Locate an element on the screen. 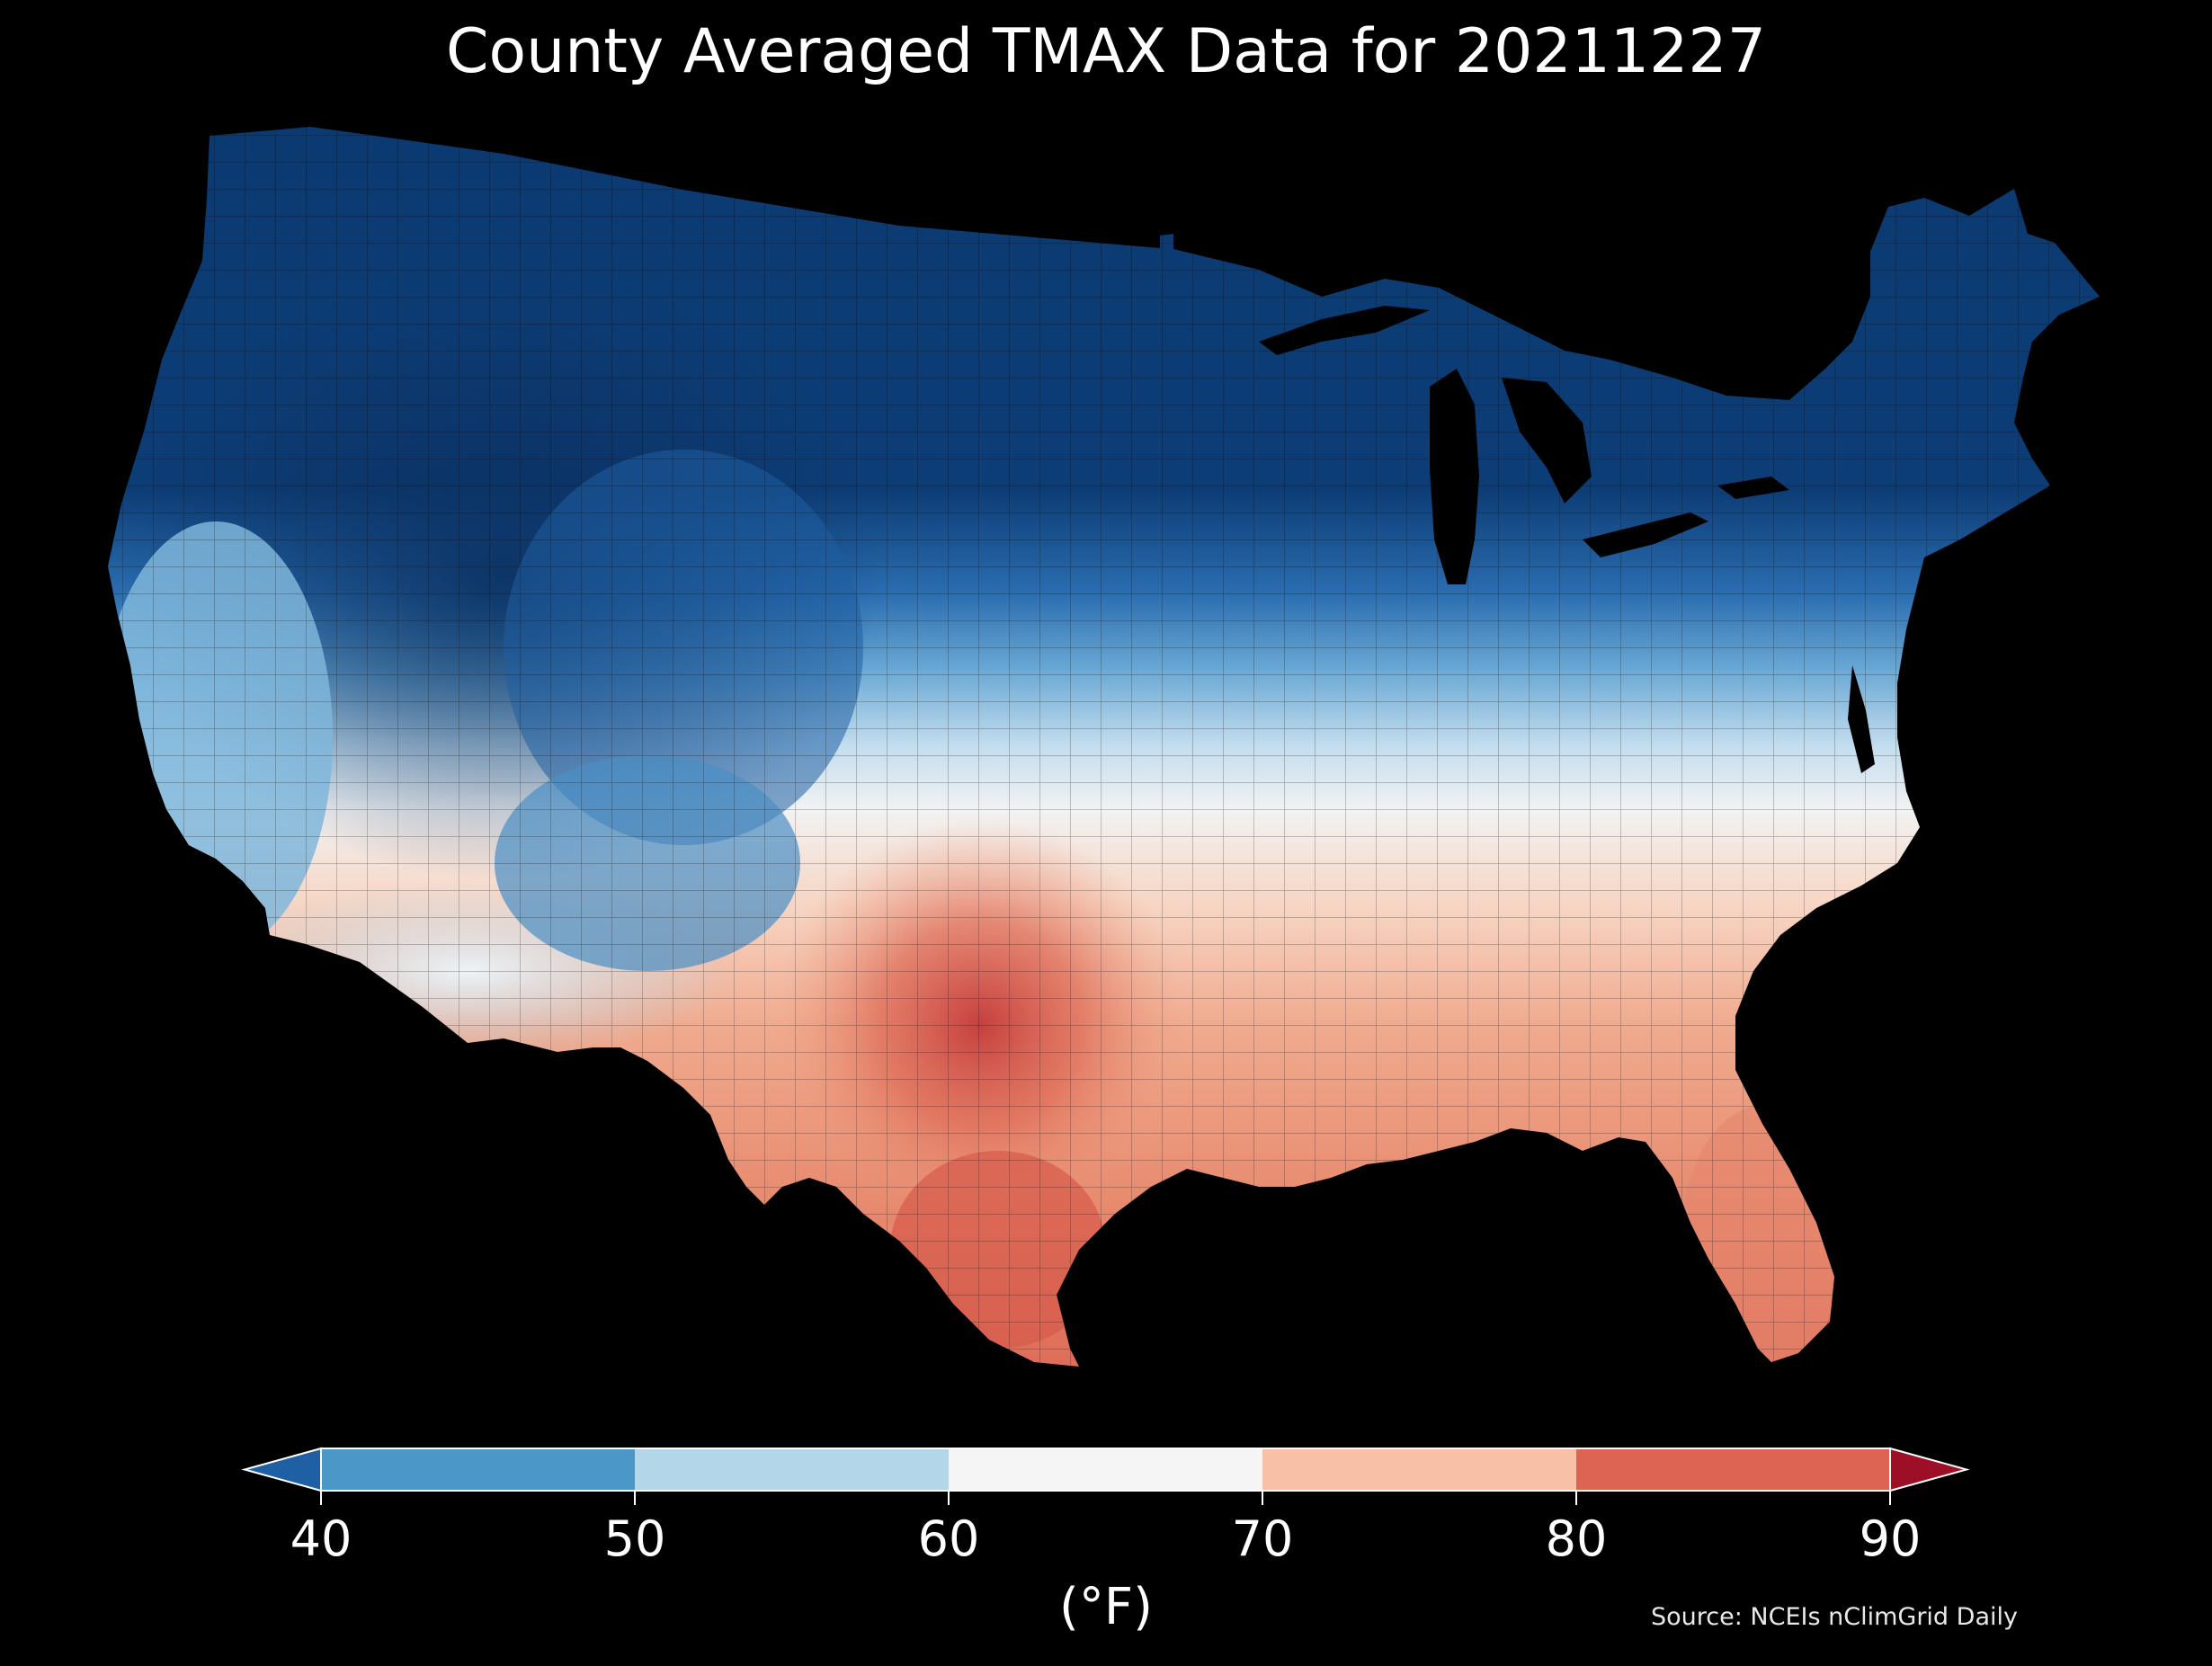 This screenshot has width=2212, height=1666. colorbar-units-label: (°F) is located at coordinates (1106, 1607).